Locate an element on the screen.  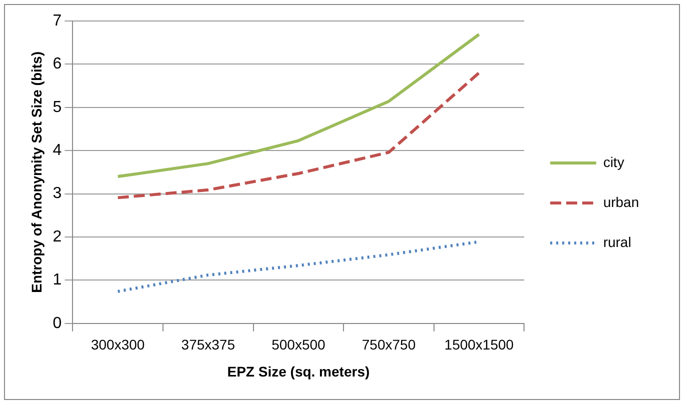
y-tick-label: 2 is located at coordinates (57, 237).